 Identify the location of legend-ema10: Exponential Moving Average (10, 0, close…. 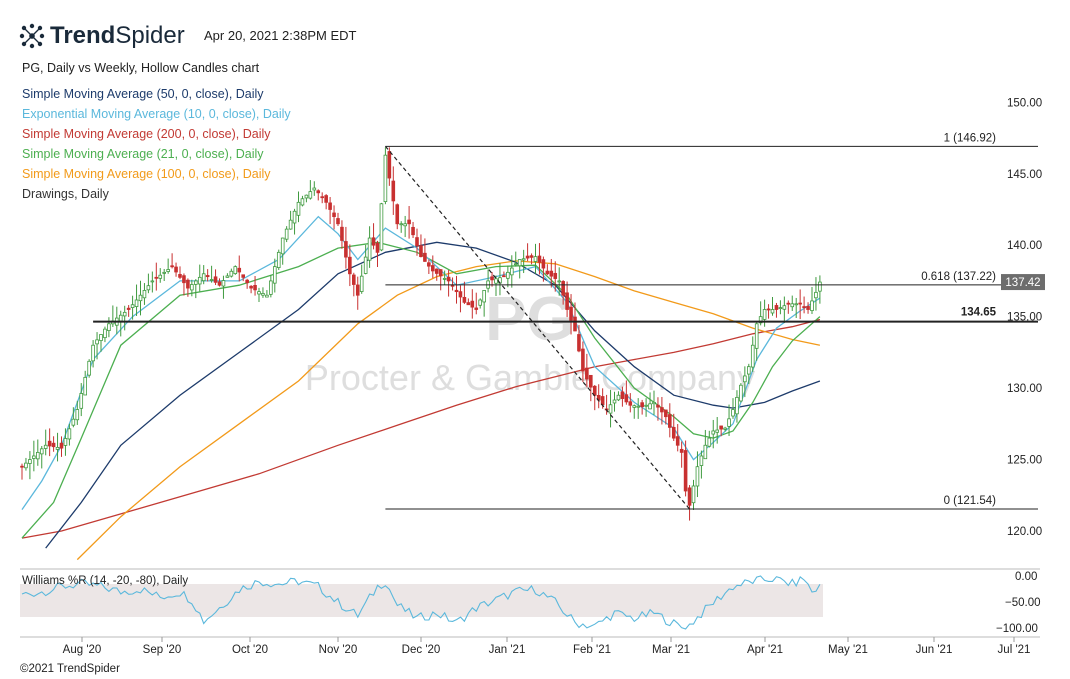
(156, 114).